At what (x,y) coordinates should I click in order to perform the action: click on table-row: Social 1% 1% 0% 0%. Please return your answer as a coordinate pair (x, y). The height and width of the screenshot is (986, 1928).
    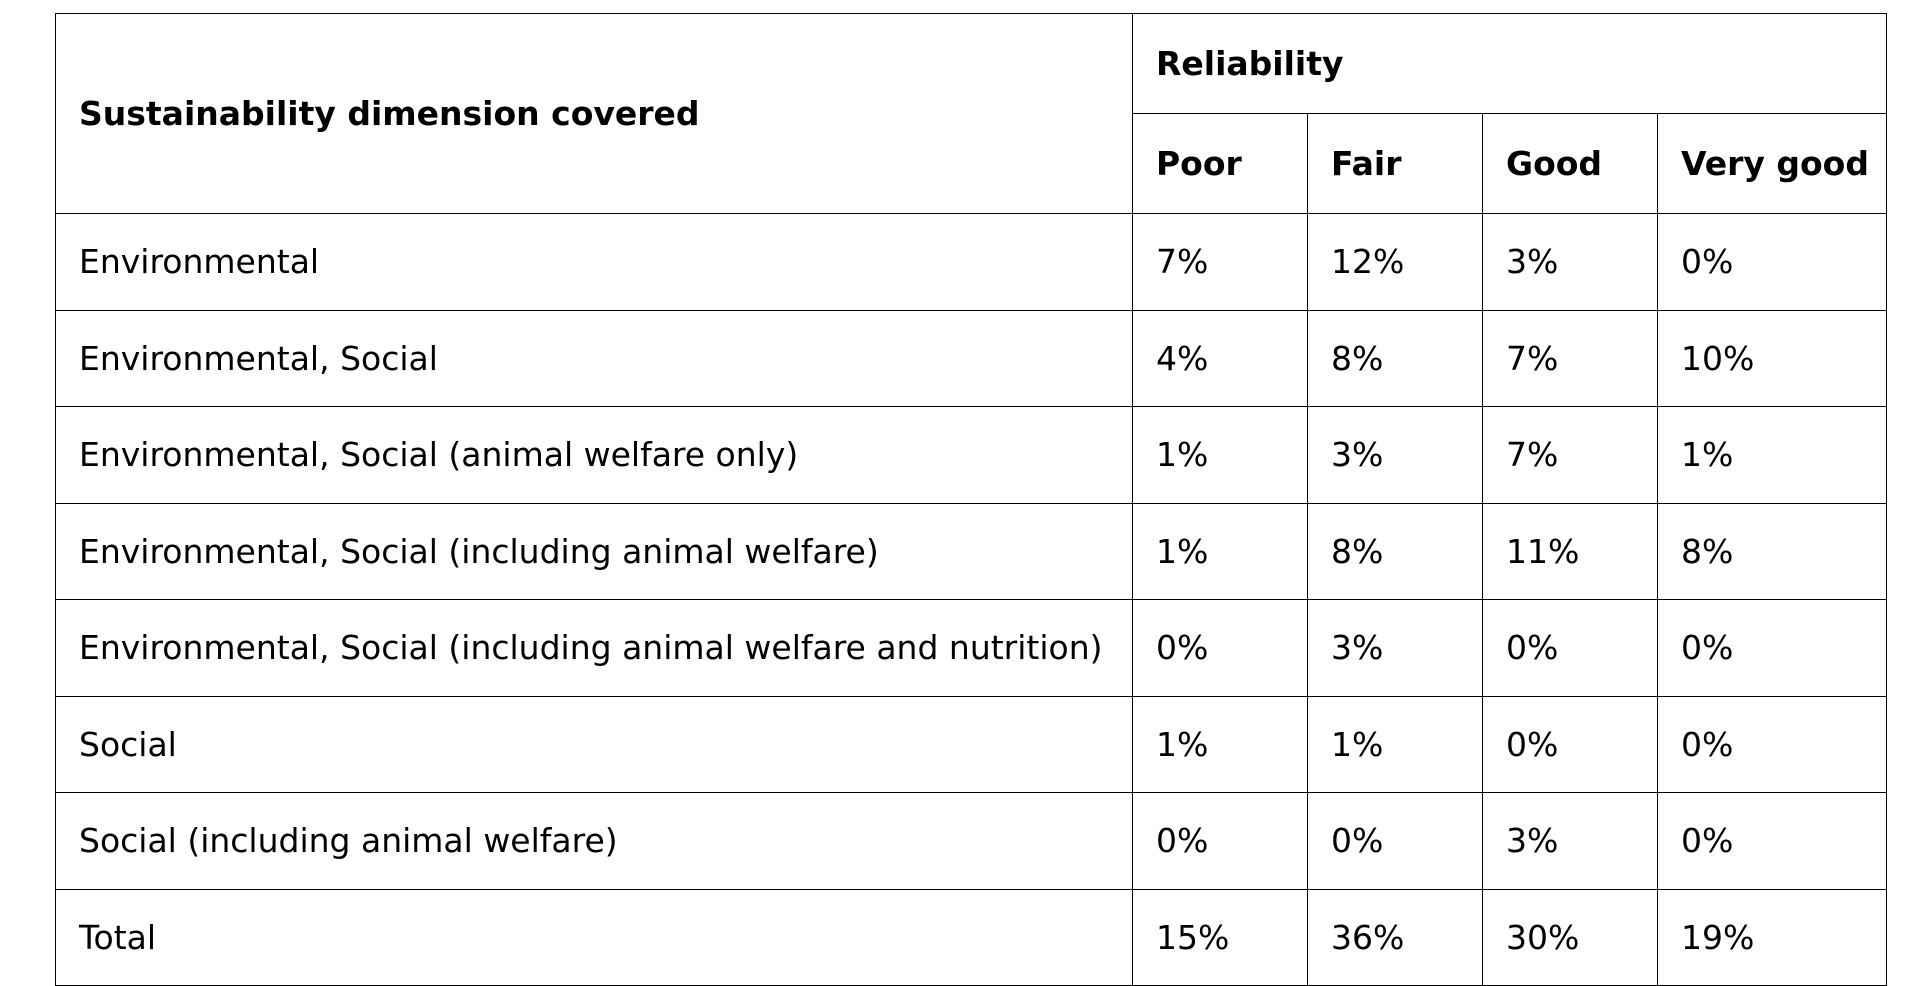
    Looking at the image, I should click on (971, 744).